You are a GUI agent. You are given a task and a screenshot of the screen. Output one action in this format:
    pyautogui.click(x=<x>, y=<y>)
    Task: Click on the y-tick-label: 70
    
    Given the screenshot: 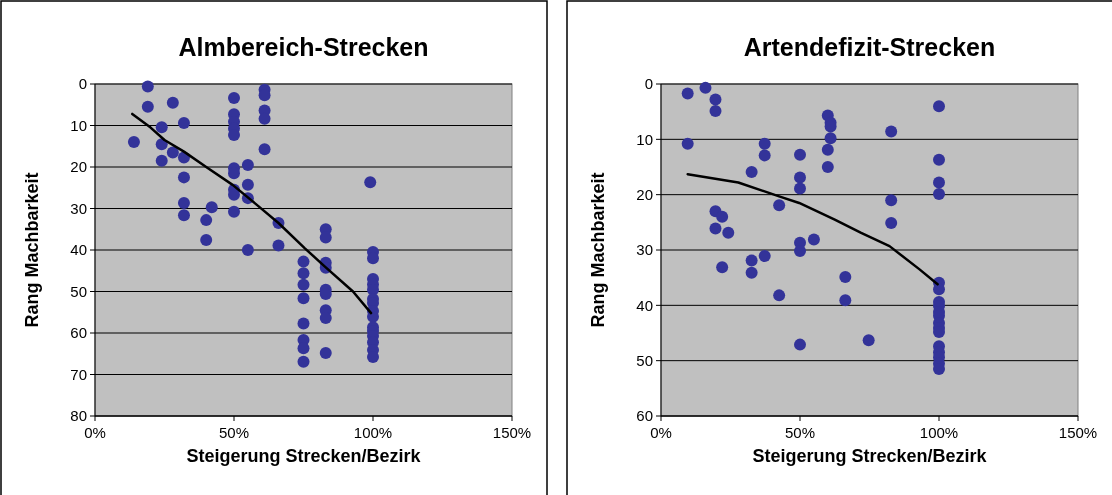 What is the action you would take?
    pyautogui.click(x=78, y=374)
    